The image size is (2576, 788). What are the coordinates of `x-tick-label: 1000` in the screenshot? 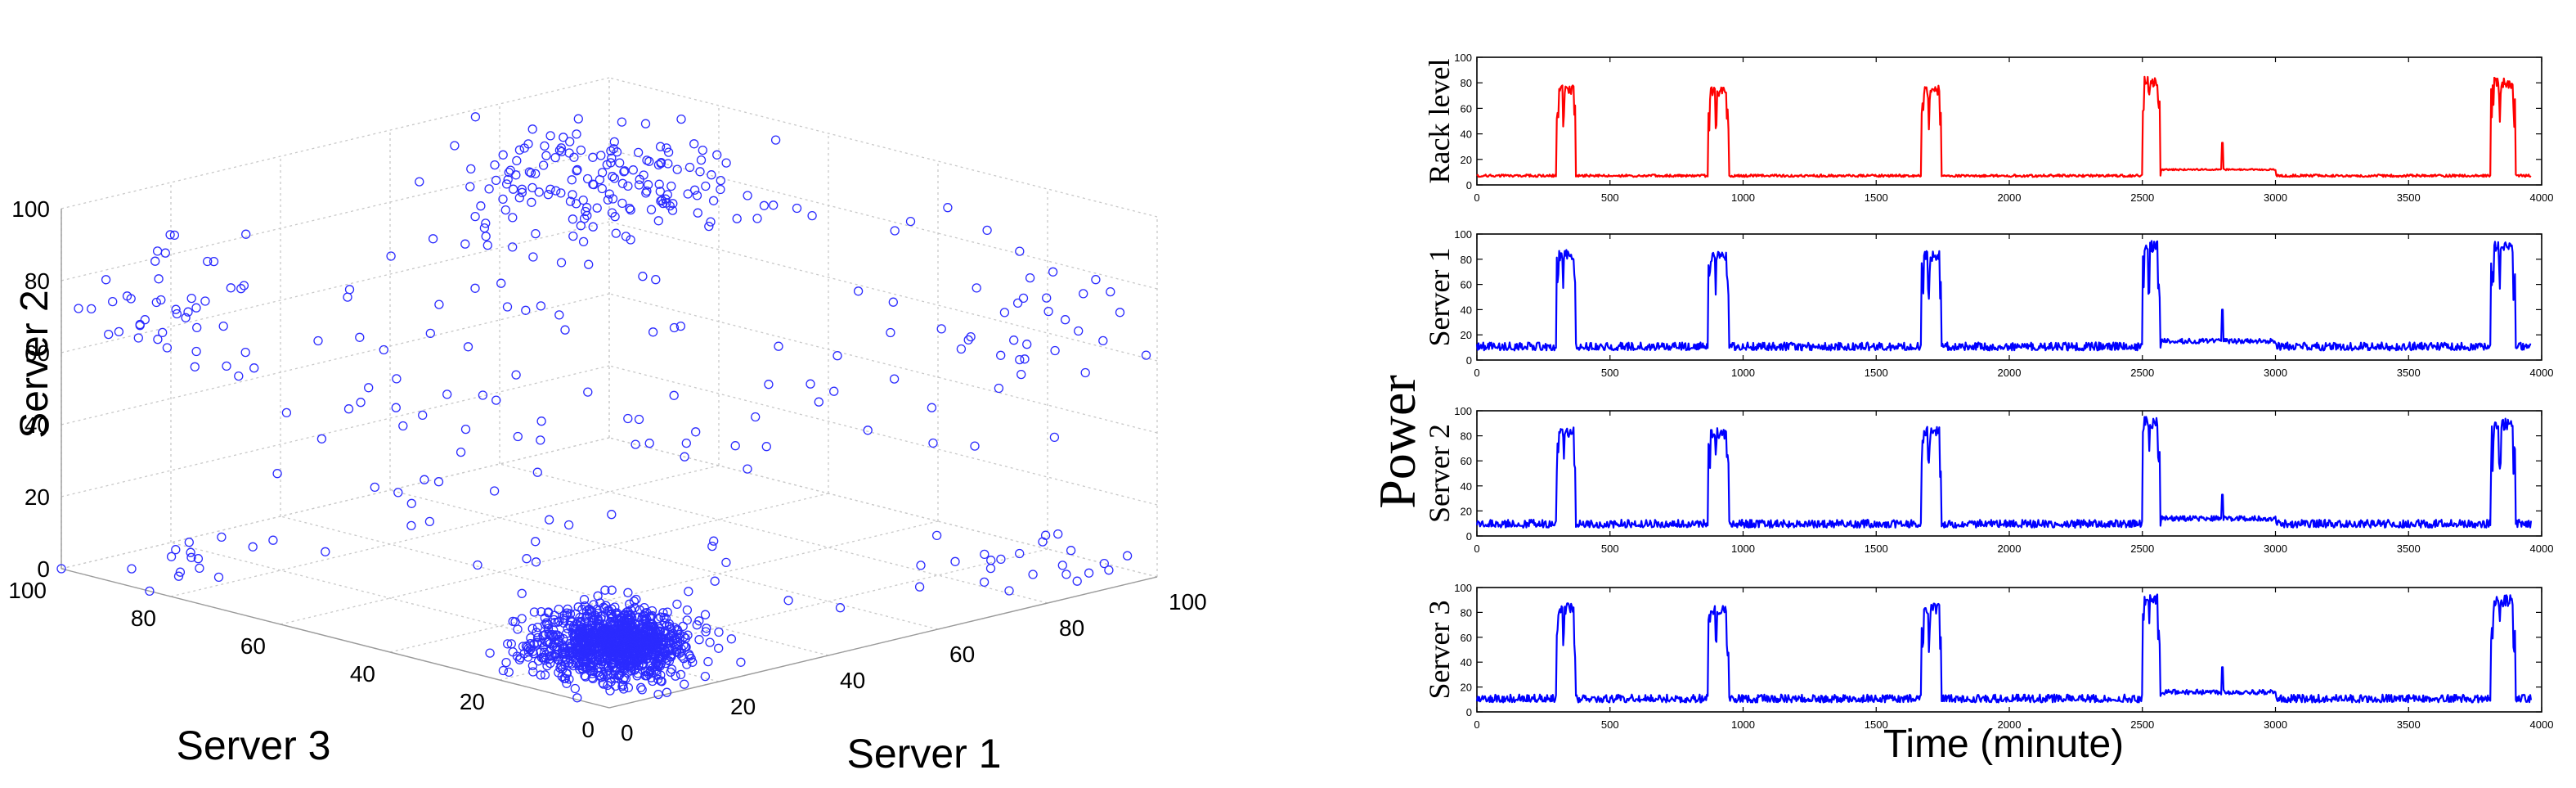 It's located at (1743, 549).